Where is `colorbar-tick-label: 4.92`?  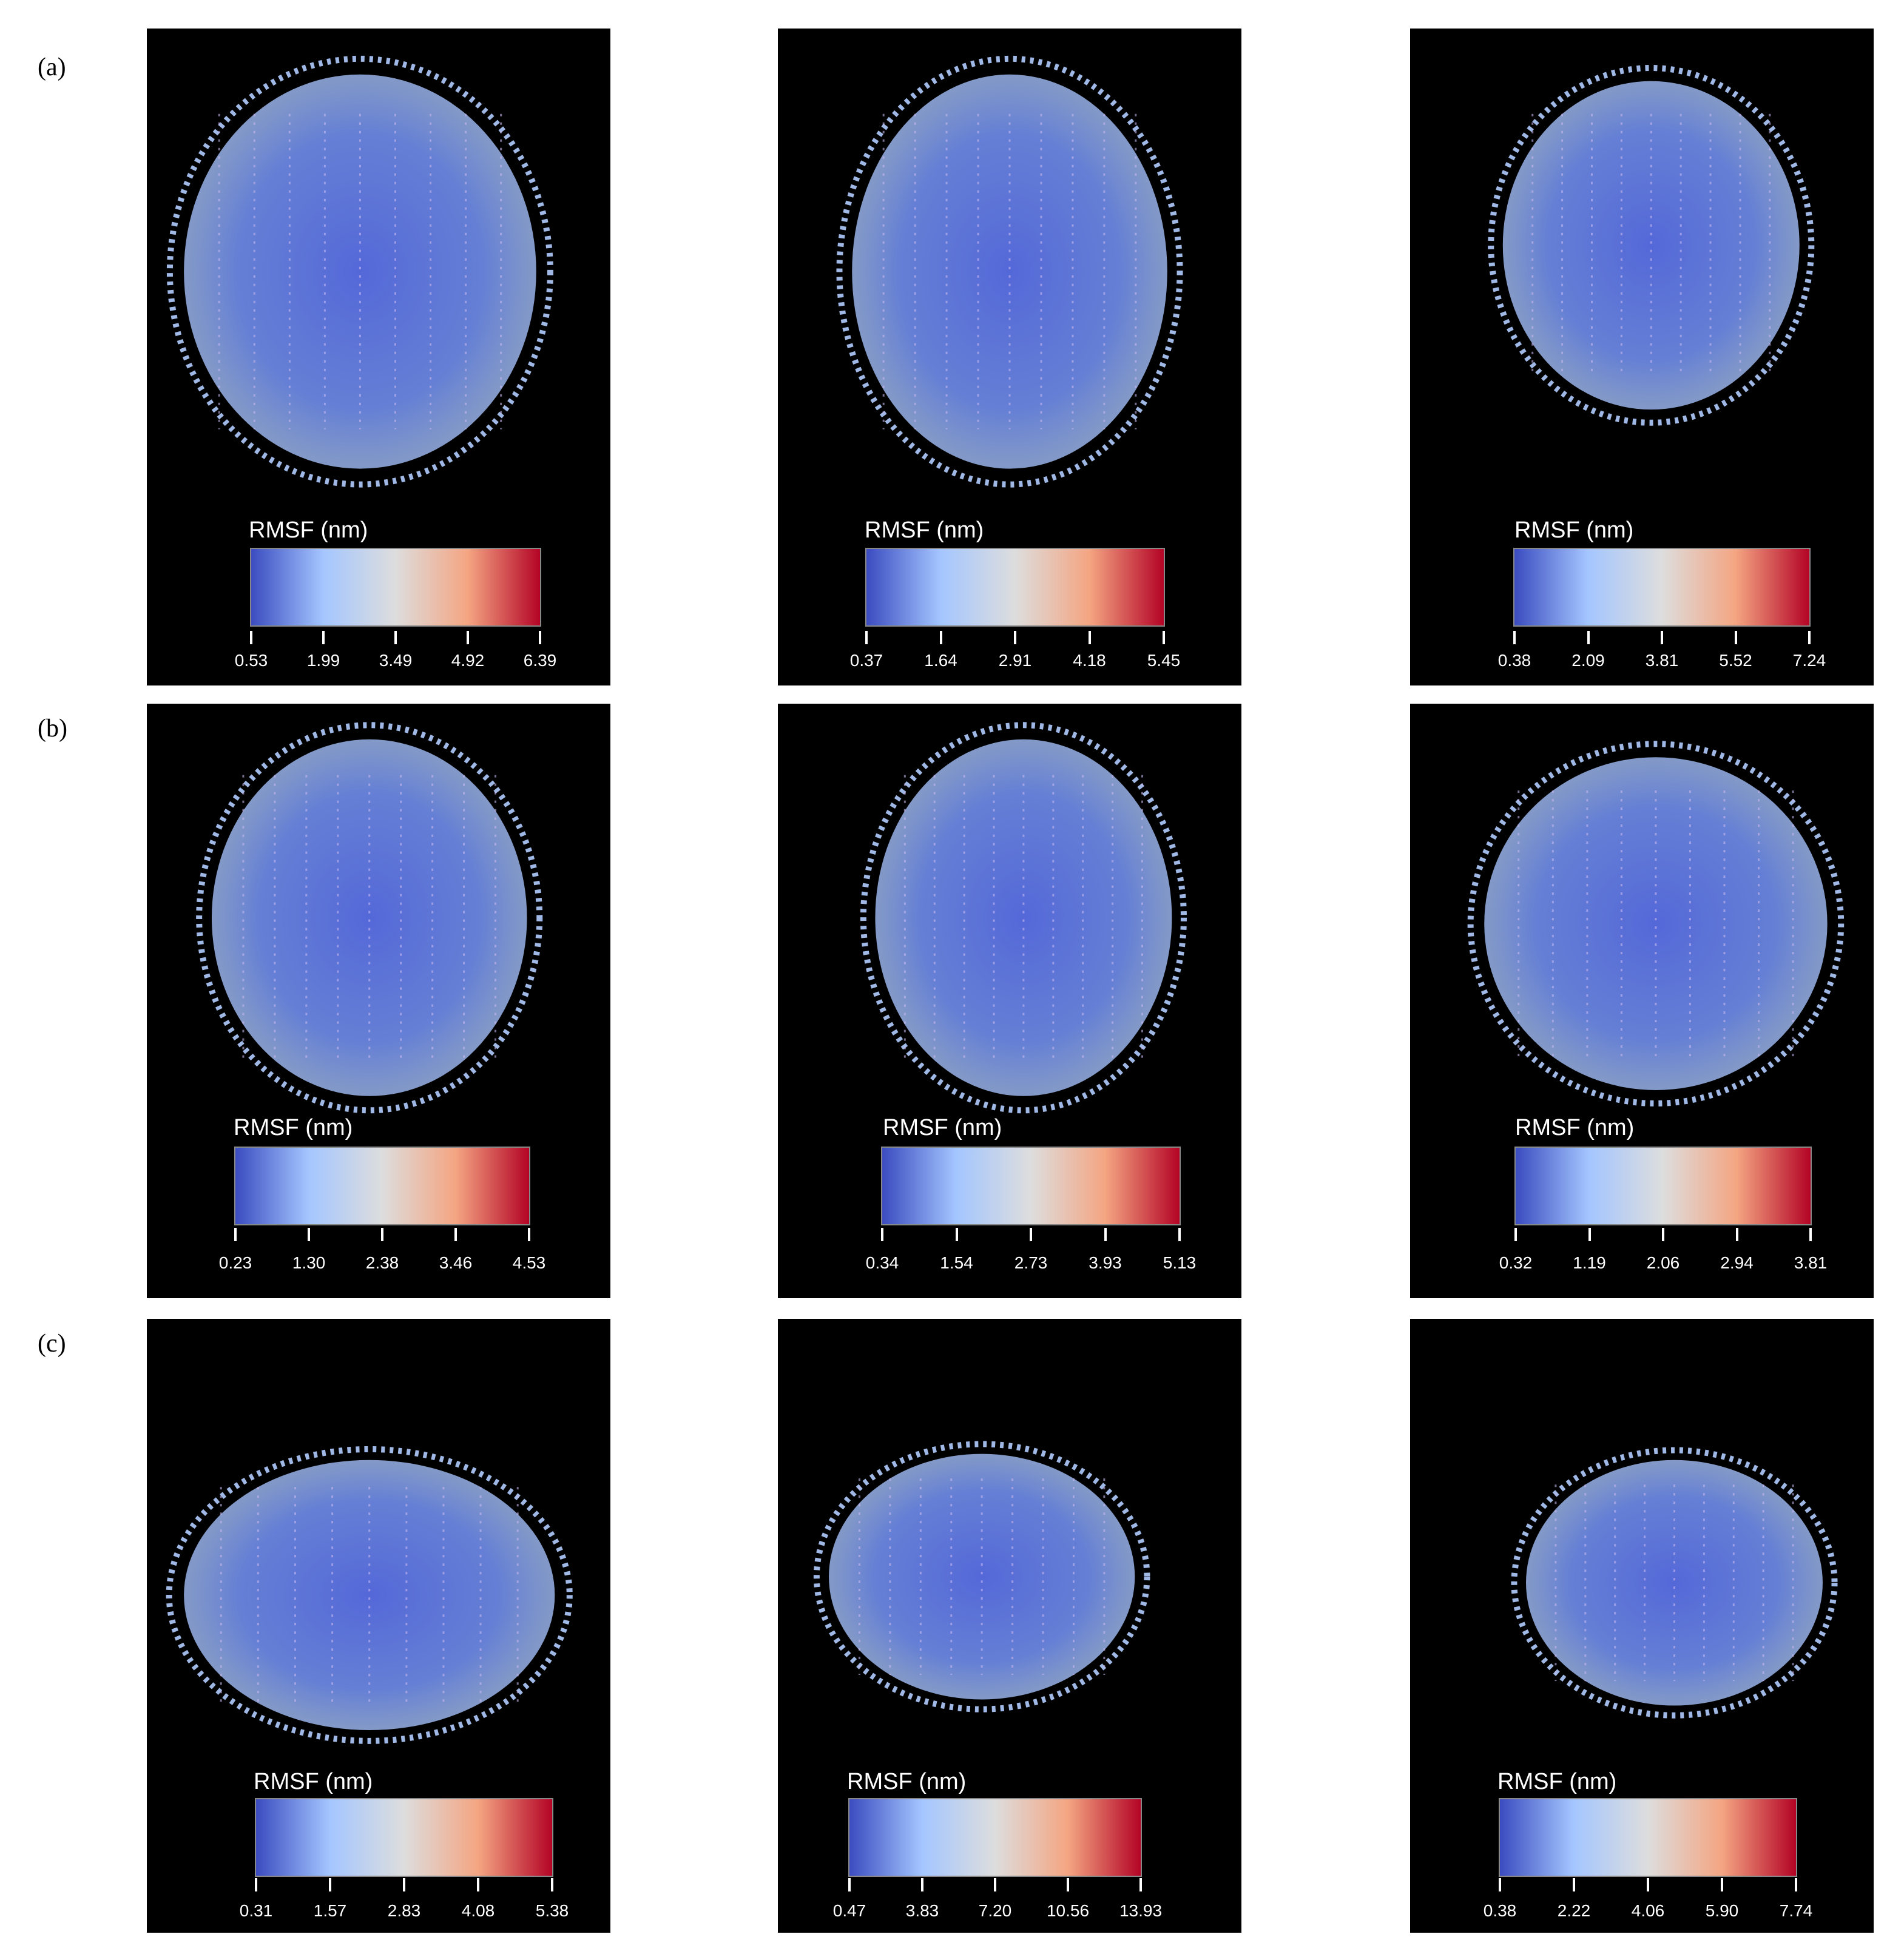
colorbar-tick-label: 4.92 is located at coordinates (468, 660).